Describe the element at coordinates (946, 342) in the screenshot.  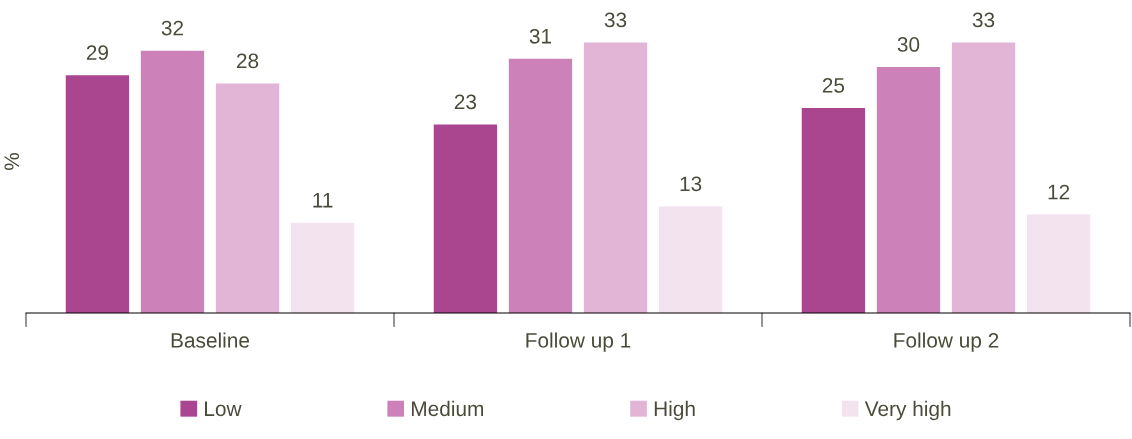
I see `x-tick-label: Follow up 2` at that location.